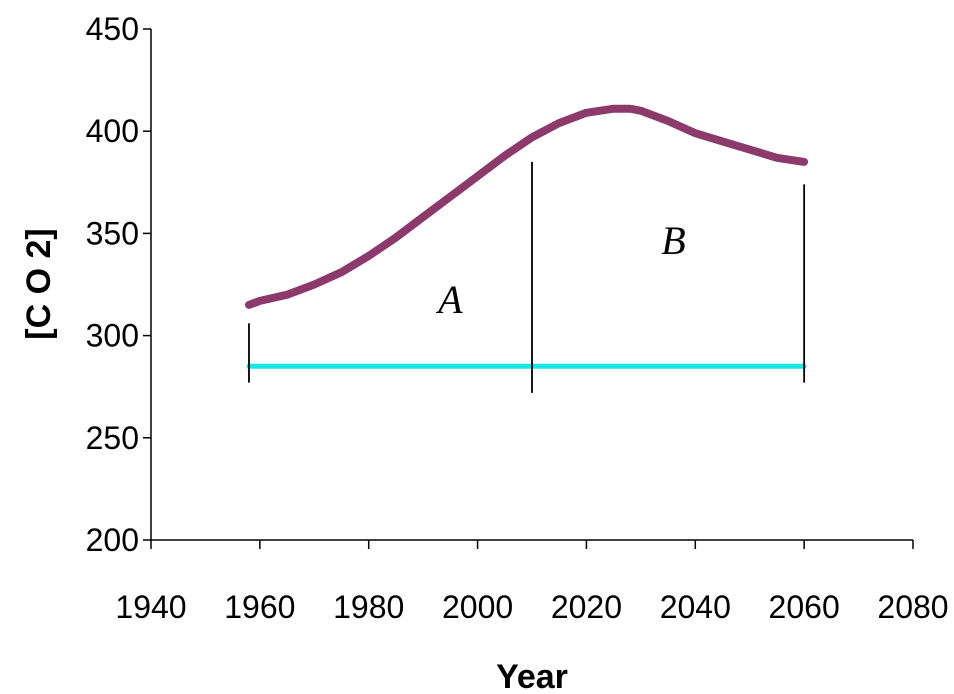  What do you see at coordinates (112, 438) in the screenshot?
I see `y-tick-label: 250` at bounding box center [112, 438].